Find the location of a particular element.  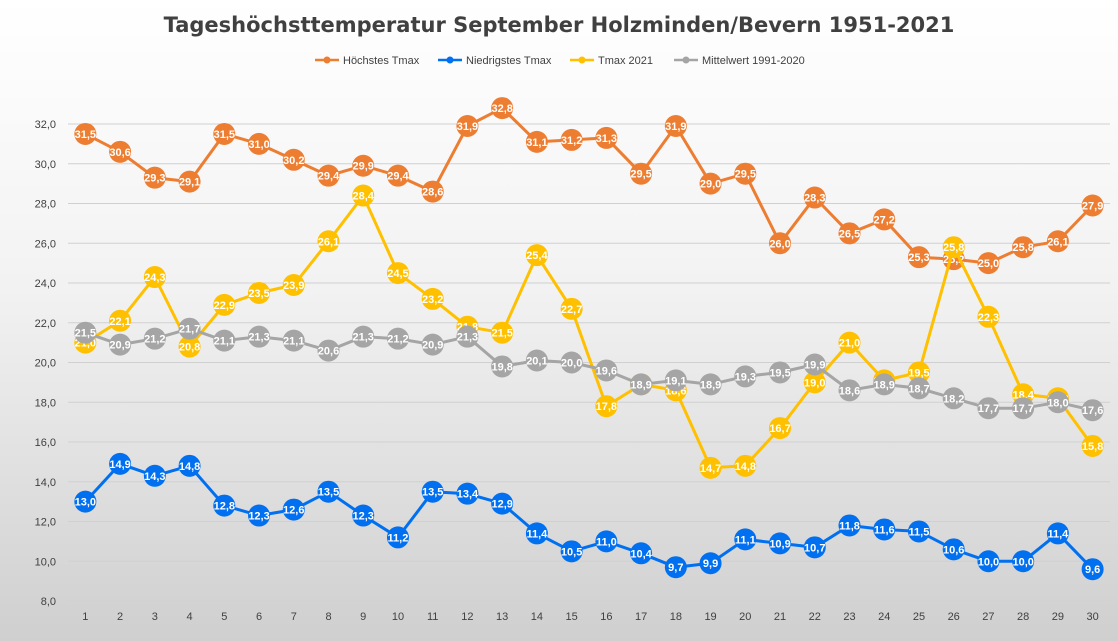

x-tick-label: 6 is located at coordinates (259, 617).